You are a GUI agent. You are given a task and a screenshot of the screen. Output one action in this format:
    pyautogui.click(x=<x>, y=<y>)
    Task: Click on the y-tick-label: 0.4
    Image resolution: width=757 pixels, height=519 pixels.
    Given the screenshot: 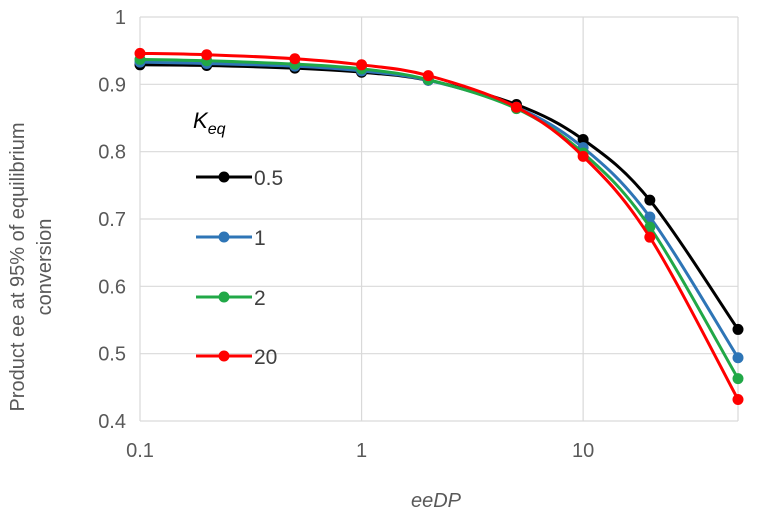 What is the action you would take?
    pyautogui.click(x=112, y=422)
    